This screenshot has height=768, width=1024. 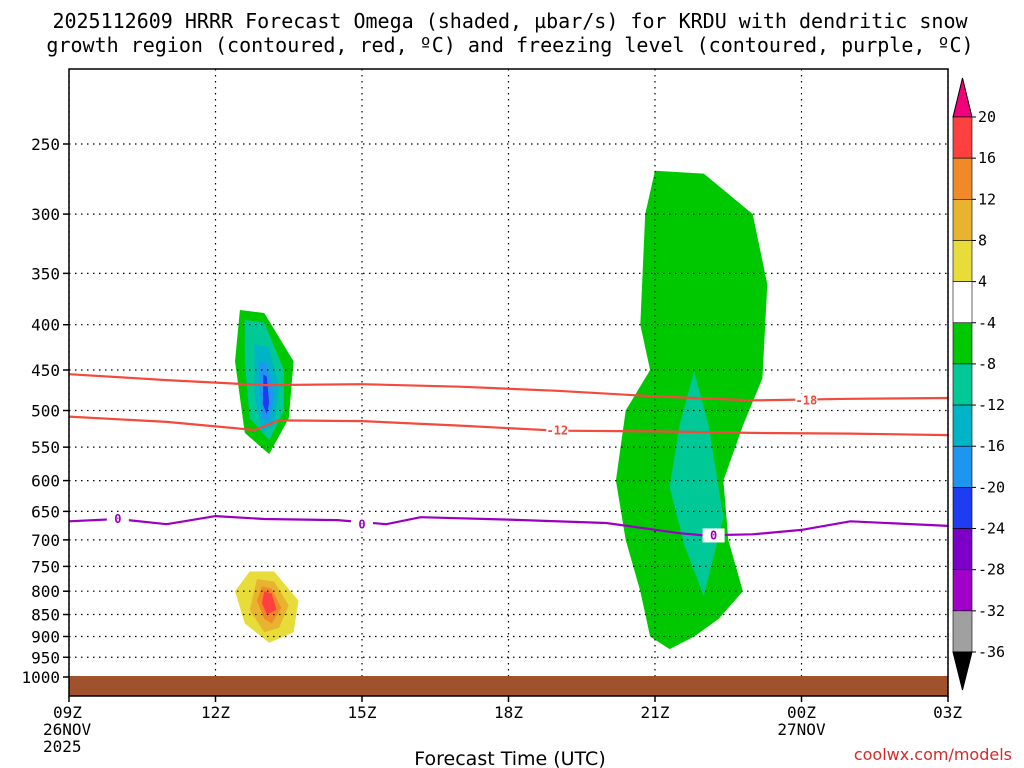 What do you see at coordinates (801, 712) in the screenshot?
I see `x-tick-label-00Z: 00Z` at bounding box center [801, 712].